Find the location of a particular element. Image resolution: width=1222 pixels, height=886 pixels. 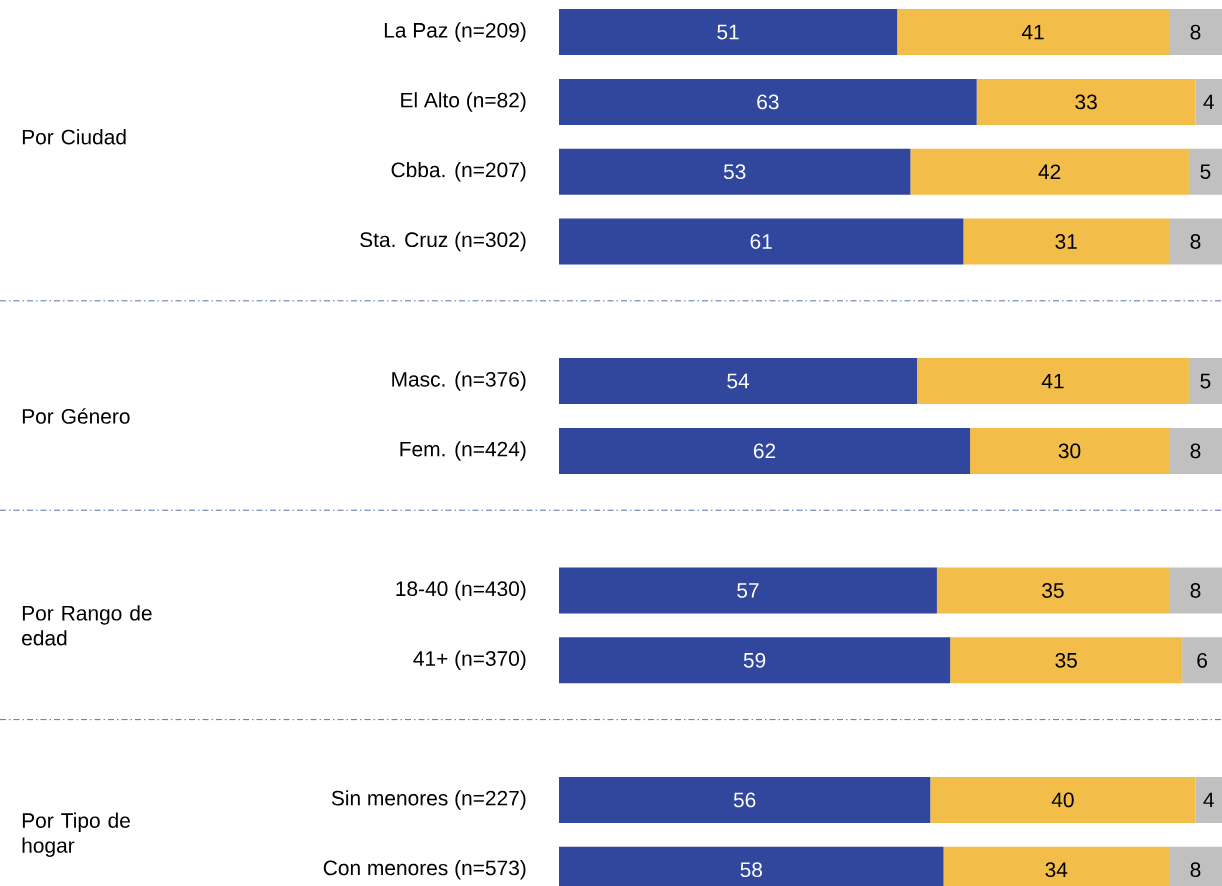

data-label: 42 is located at coordinates (1049, 171).